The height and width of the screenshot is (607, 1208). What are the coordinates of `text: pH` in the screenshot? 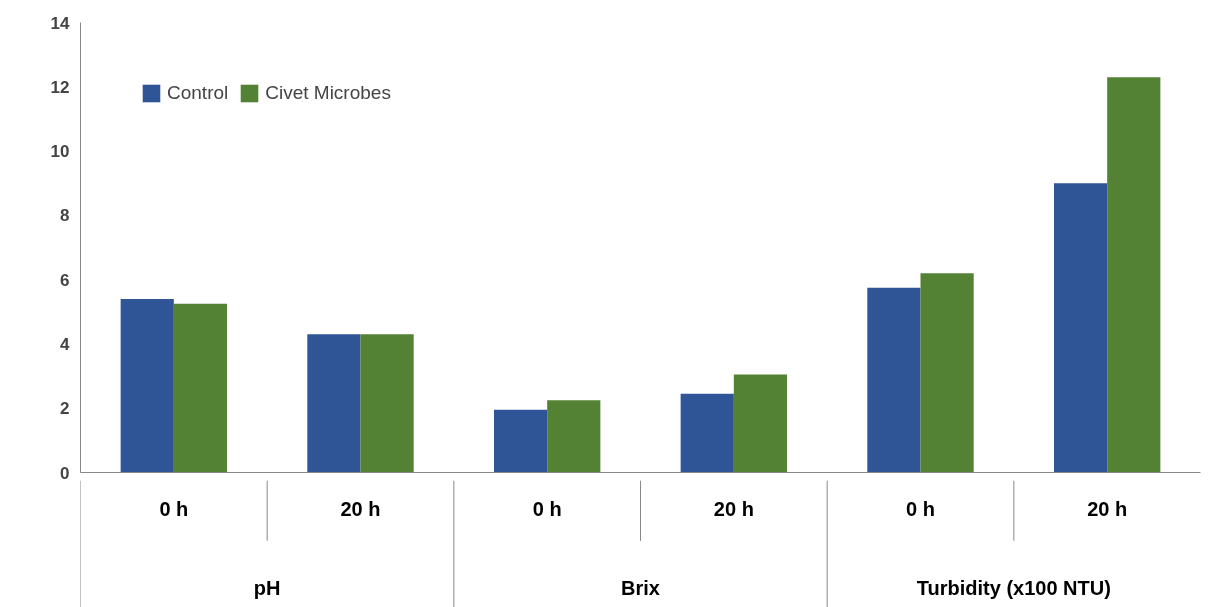 It's located at (267, 588).